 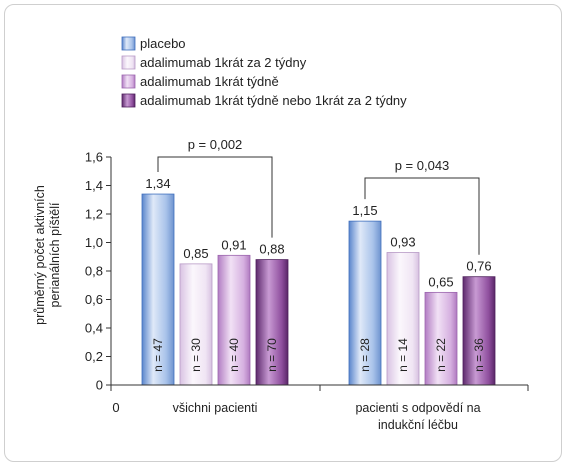 I want to click on n-label-0-3: n = 70, so click(x=272, y=355).